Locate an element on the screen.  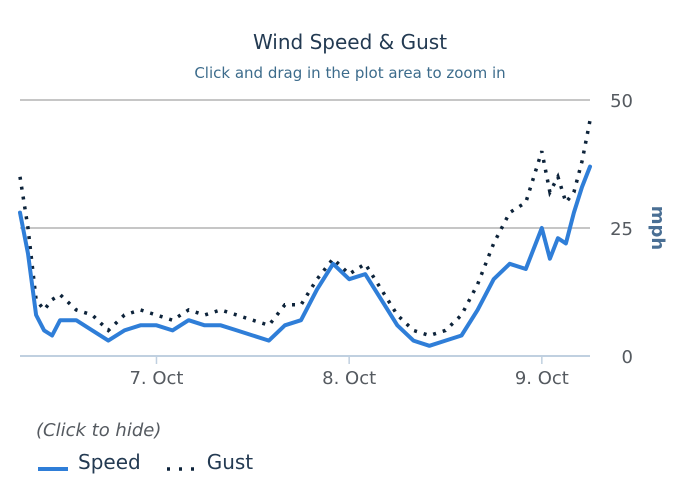
legend-label-speed: Speed is located at coordinates (109, 462).